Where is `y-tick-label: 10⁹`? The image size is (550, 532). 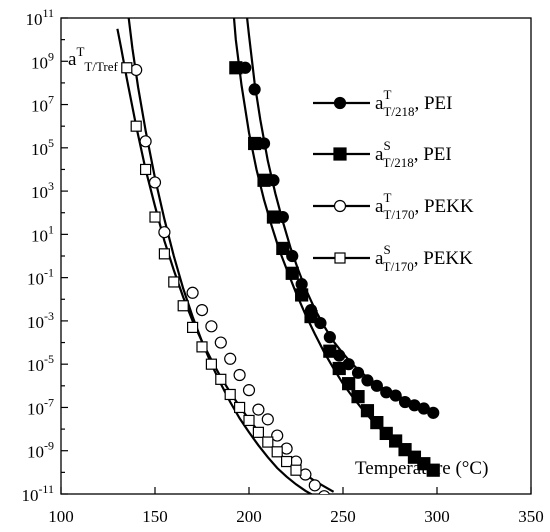
y-tick-label: 10⁹ is located at coordinates (42, 60).